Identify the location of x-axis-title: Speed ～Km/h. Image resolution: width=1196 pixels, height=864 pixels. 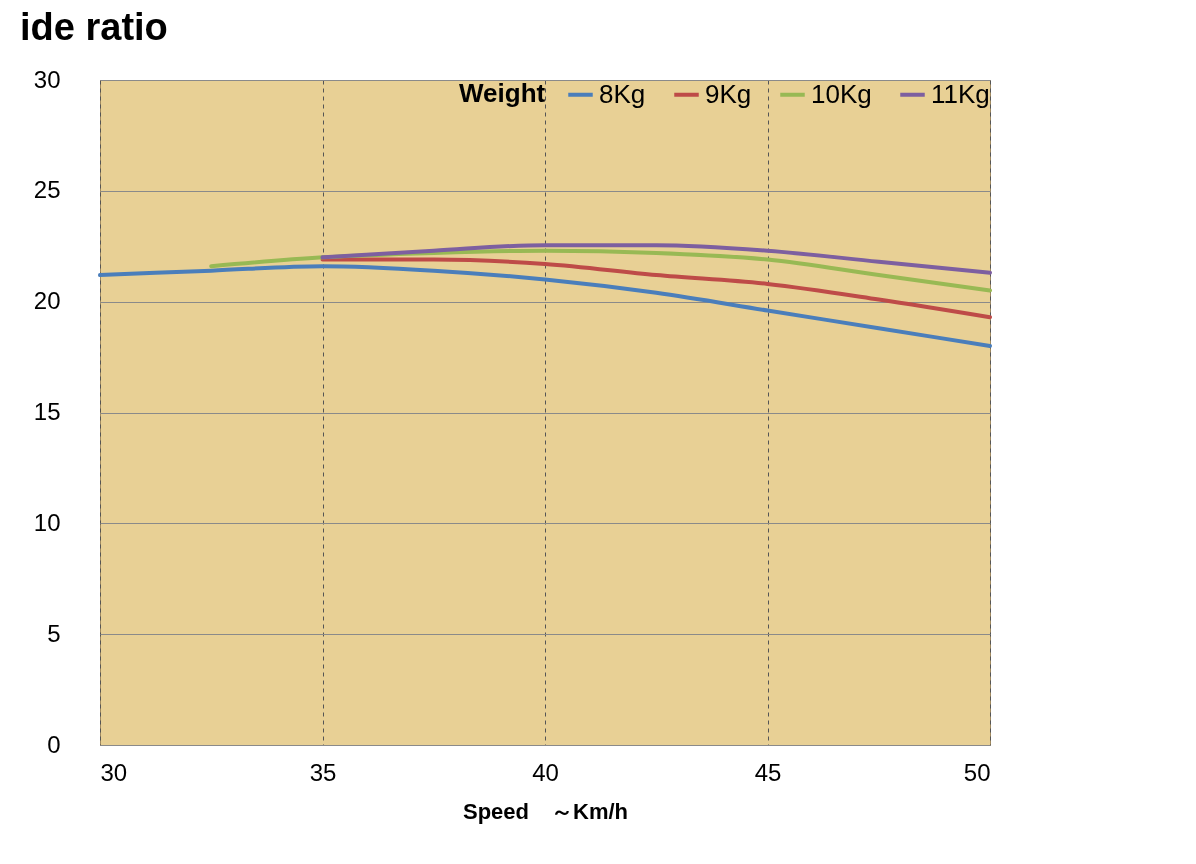
(545, 811).